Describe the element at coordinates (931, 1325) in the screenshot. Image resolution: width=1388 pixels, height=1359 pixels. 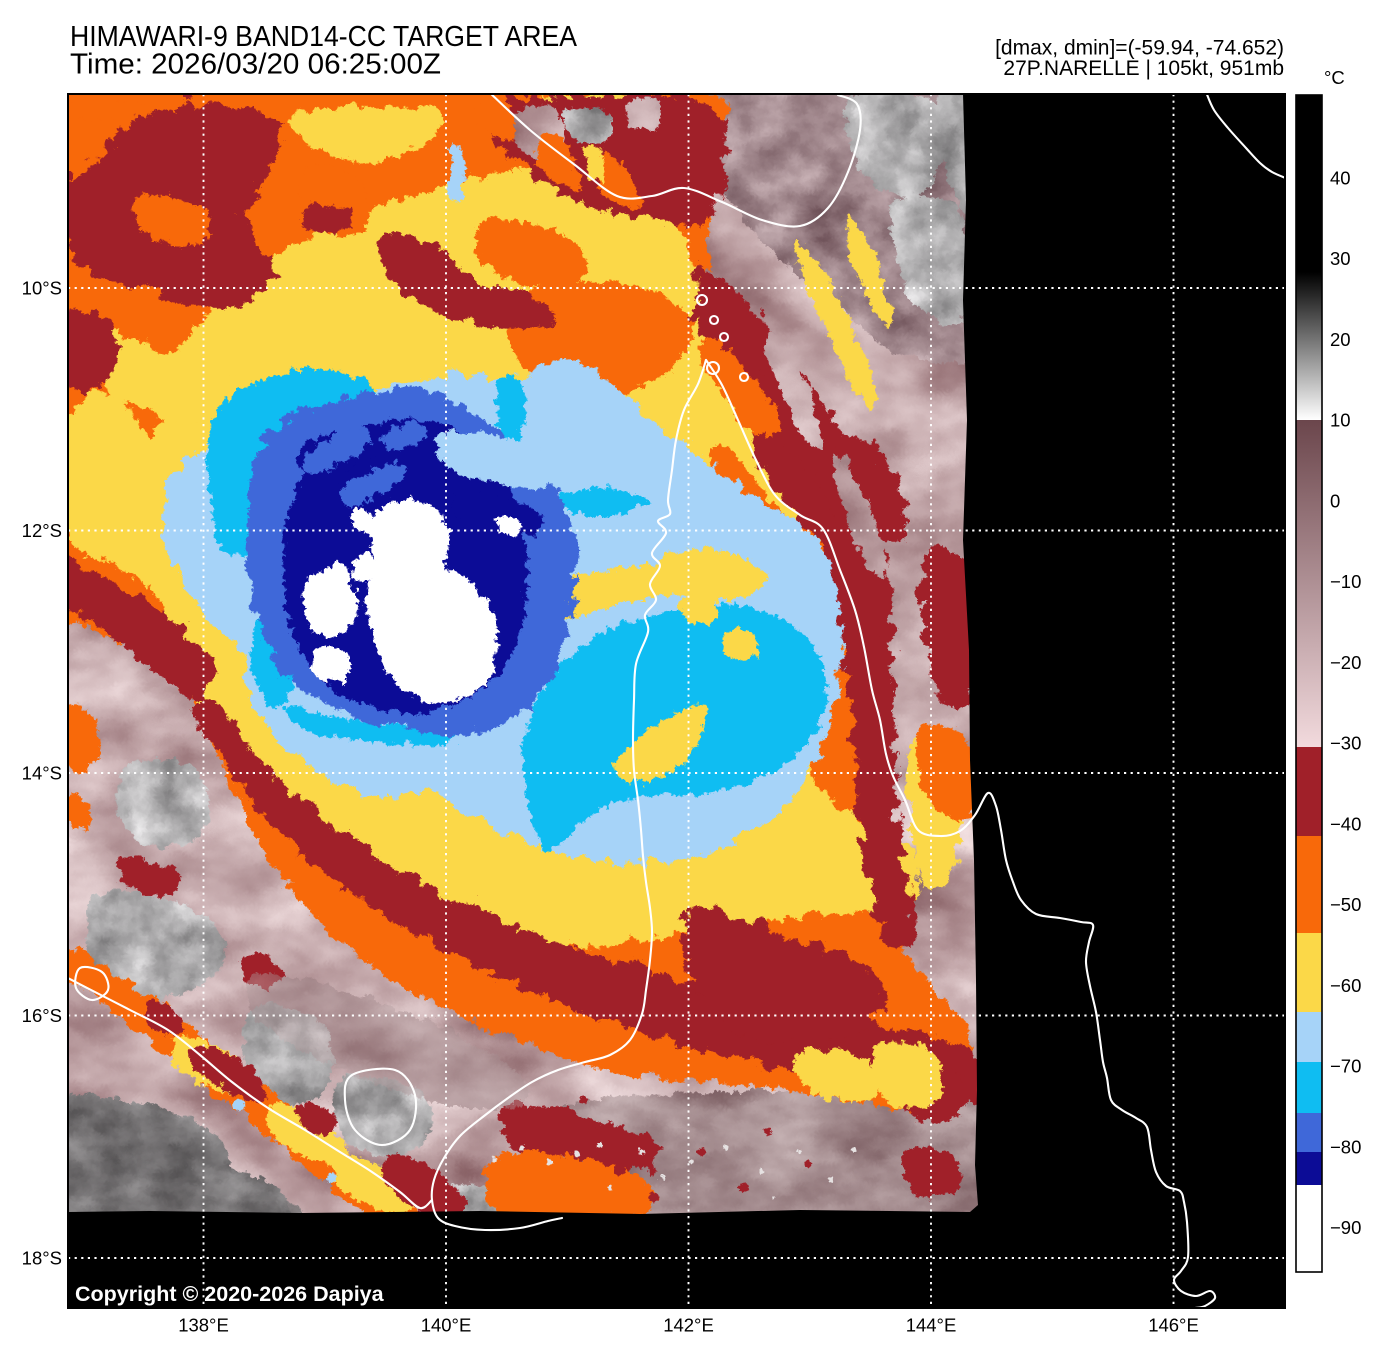
I see `svg-text: 144°E` at that location.